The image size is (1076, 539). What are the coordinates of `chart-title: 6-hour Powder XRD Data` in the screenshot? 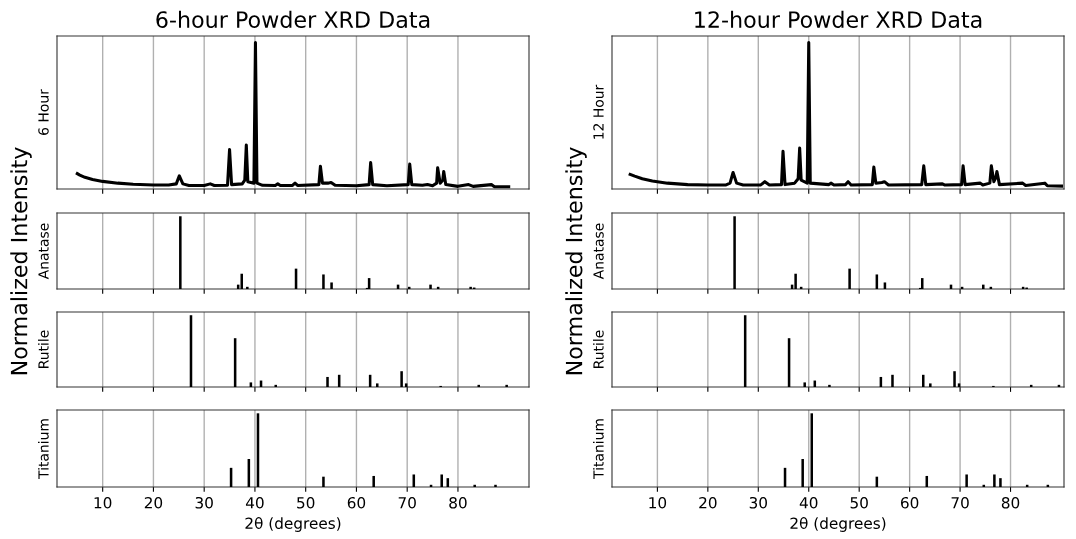 It's located at (293, 19).